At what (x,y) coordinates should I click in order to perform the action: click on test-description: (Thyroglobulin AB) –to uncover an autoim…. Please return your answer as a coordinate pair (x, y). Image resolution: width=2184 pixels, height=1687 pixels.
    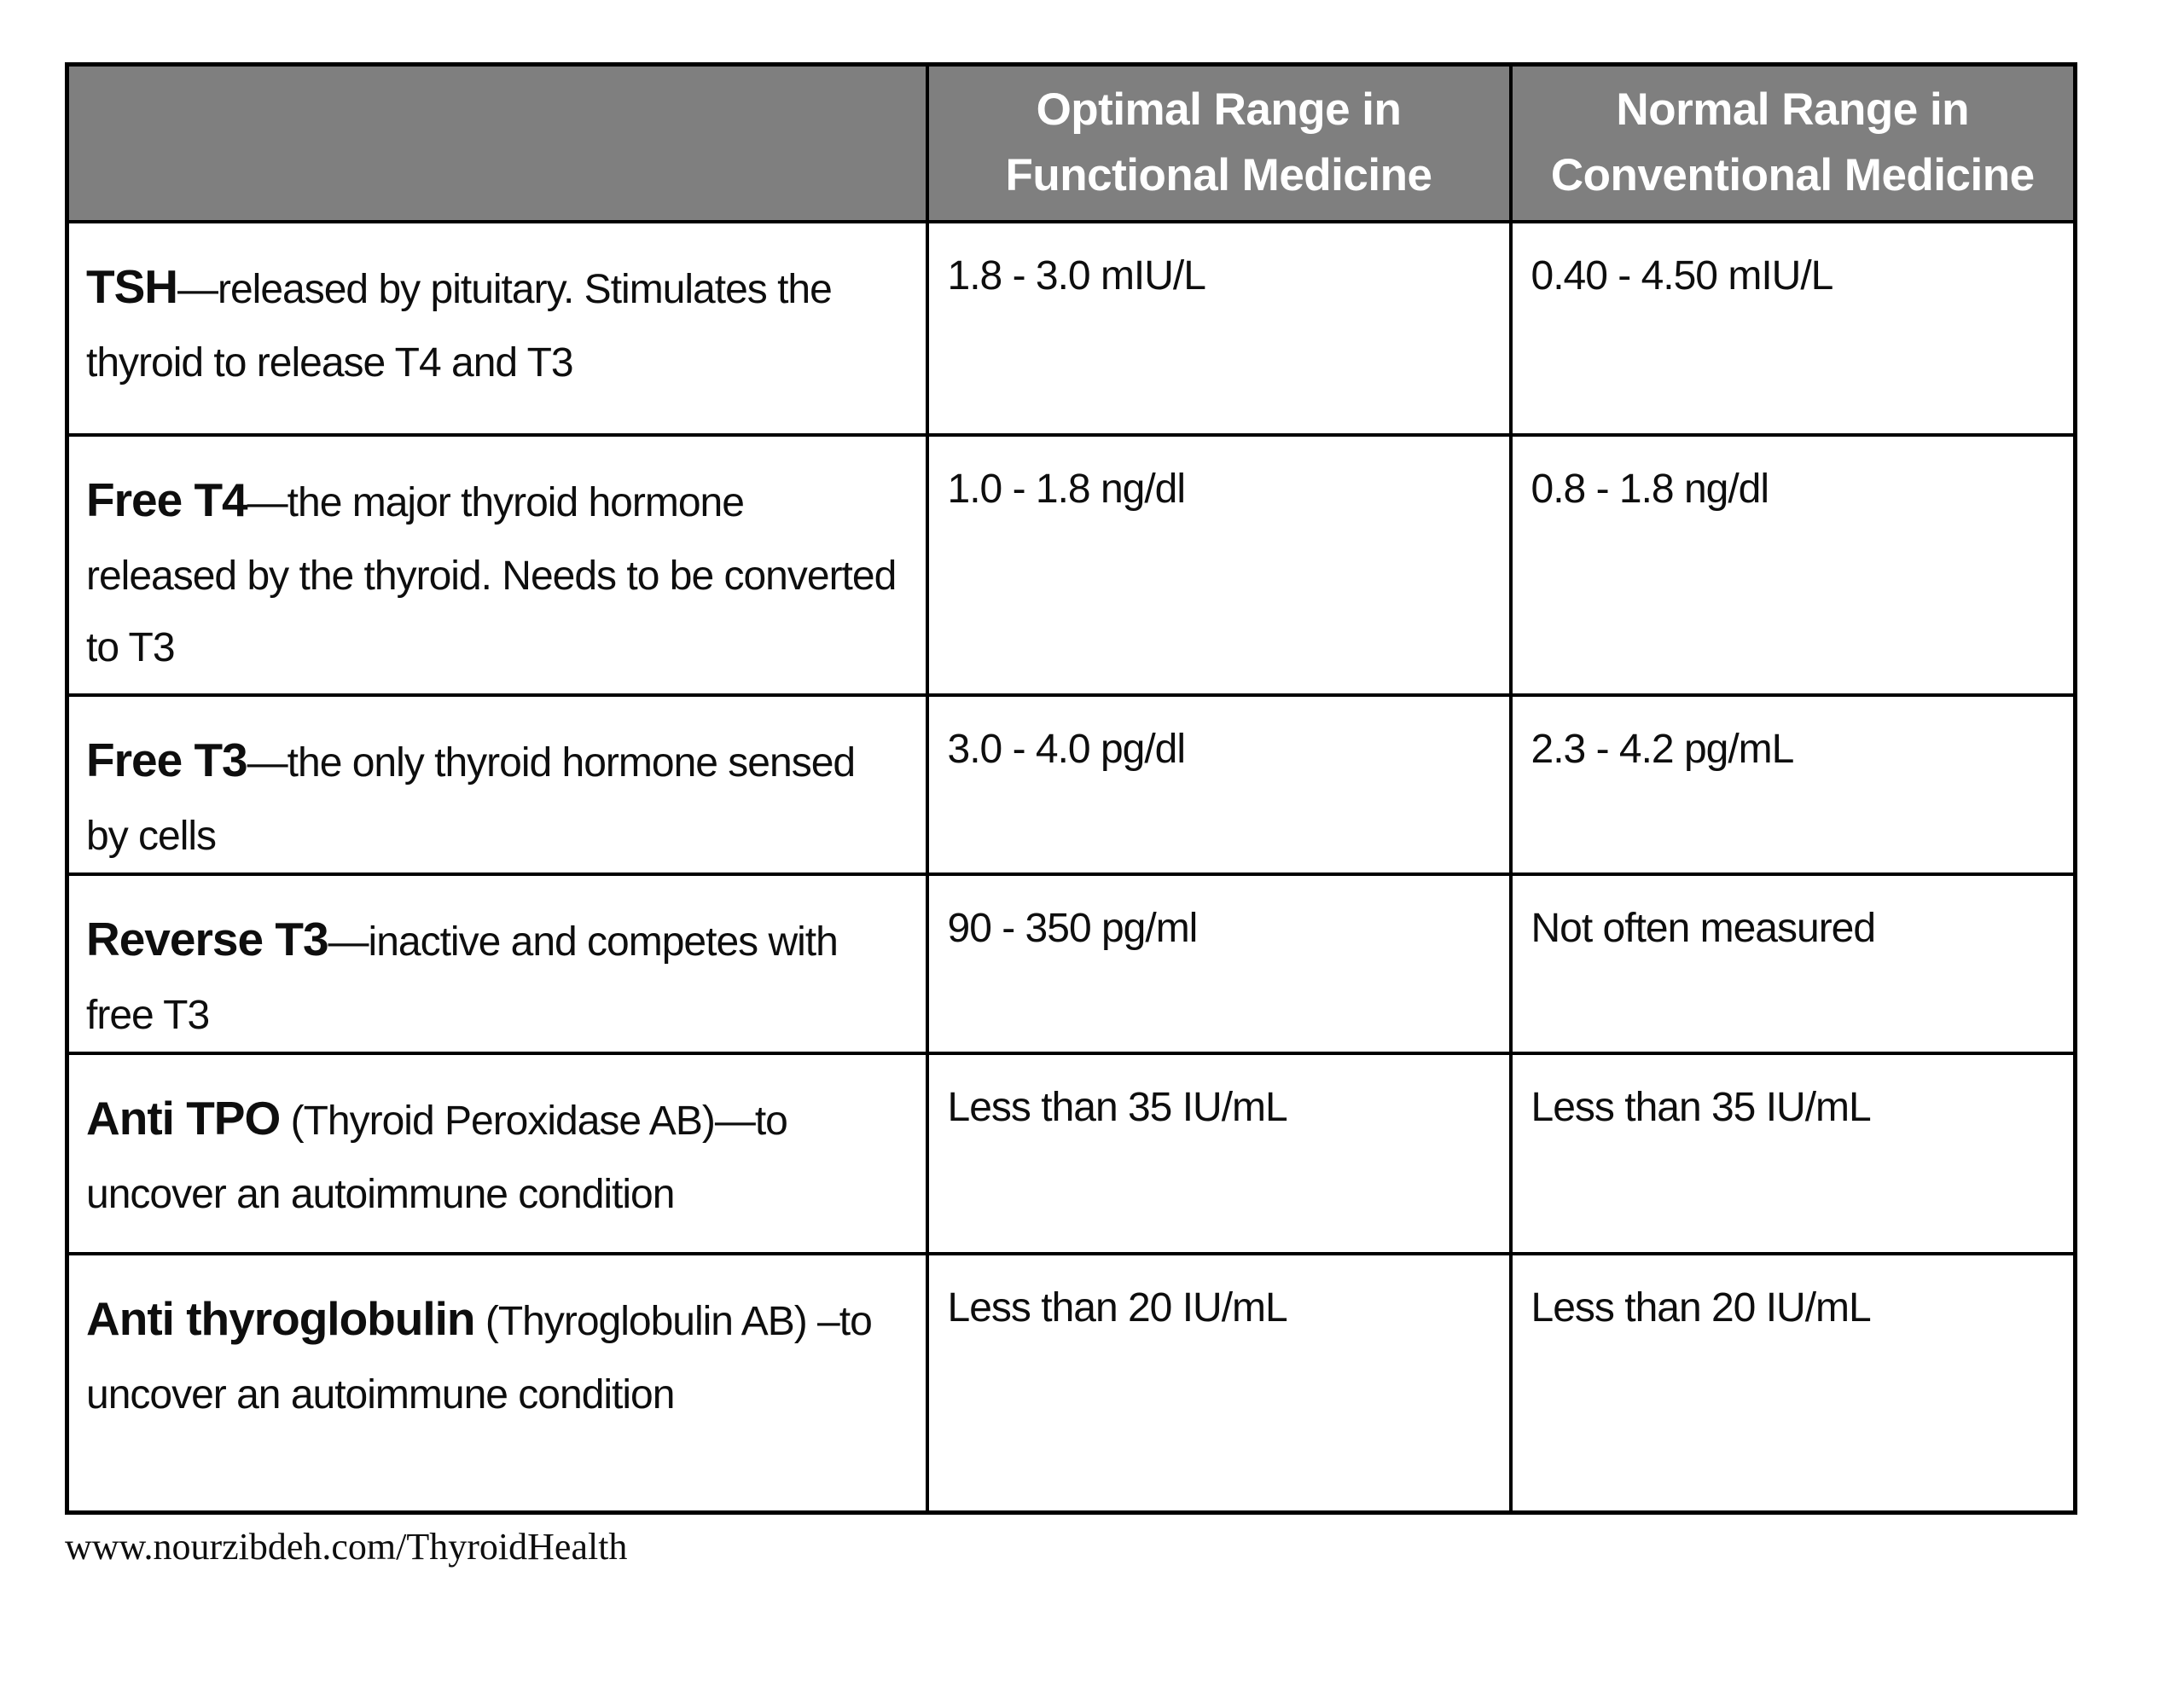
    Looking at the image, I should click on (480, 1359).